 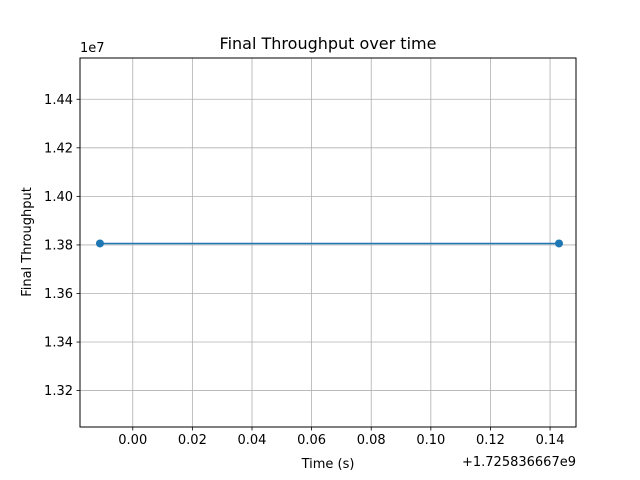 I want to click on y-axis-ticks: 1.32 1.34 1.36 1.38 1.40 1.42 1.44, so click(x=62, y=246).